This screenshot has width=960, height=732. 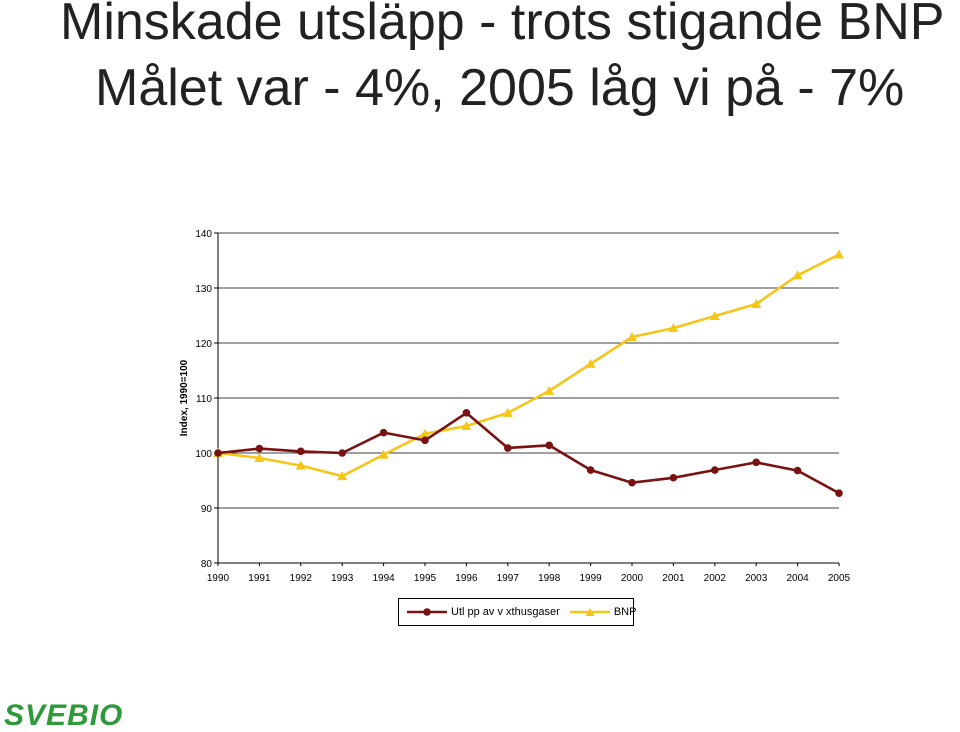 I want to click on legend-entry-emissions: Utl pp av v xthusgaser, so click(x=483, y=612).